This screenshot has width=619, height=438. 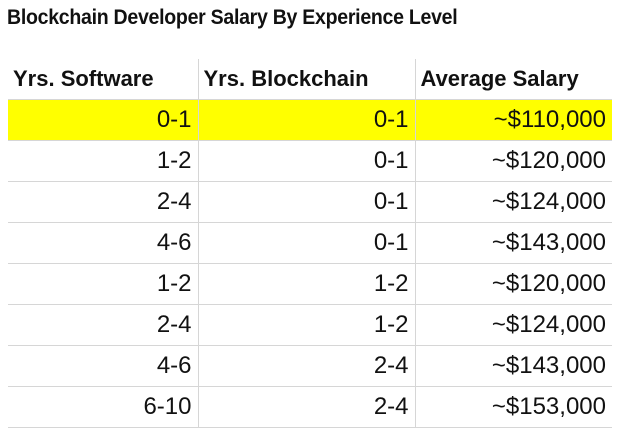 What do you see at coordinates (103, 120) in the screenshot?
I see `cell-yrs-software: 0-1` at bounding box center [103, 120].